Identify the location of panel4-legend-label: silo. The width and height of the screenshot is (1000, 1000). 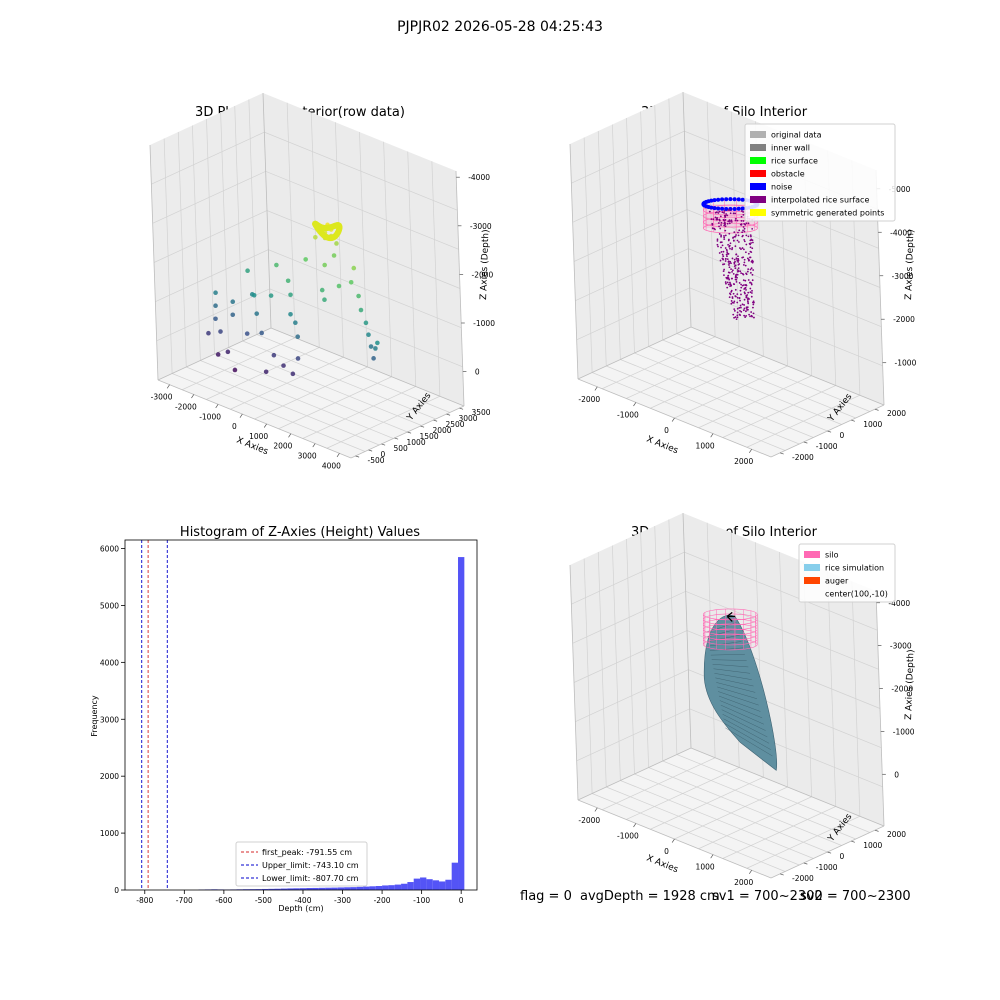
(832, 555).